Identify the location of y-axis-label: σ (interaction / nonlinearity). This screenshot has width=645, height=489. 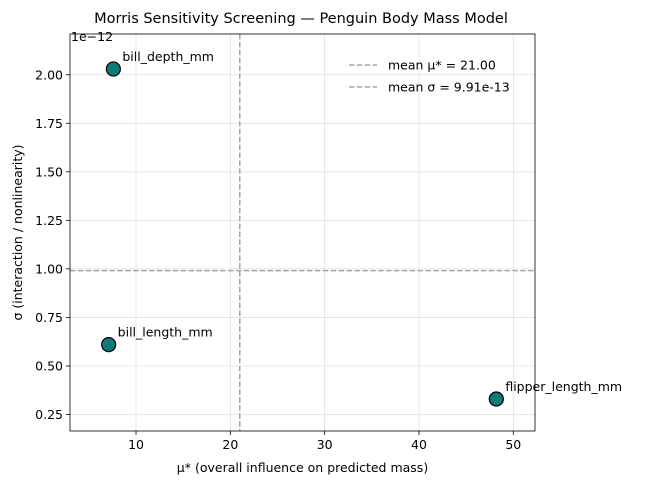
(17, 232).